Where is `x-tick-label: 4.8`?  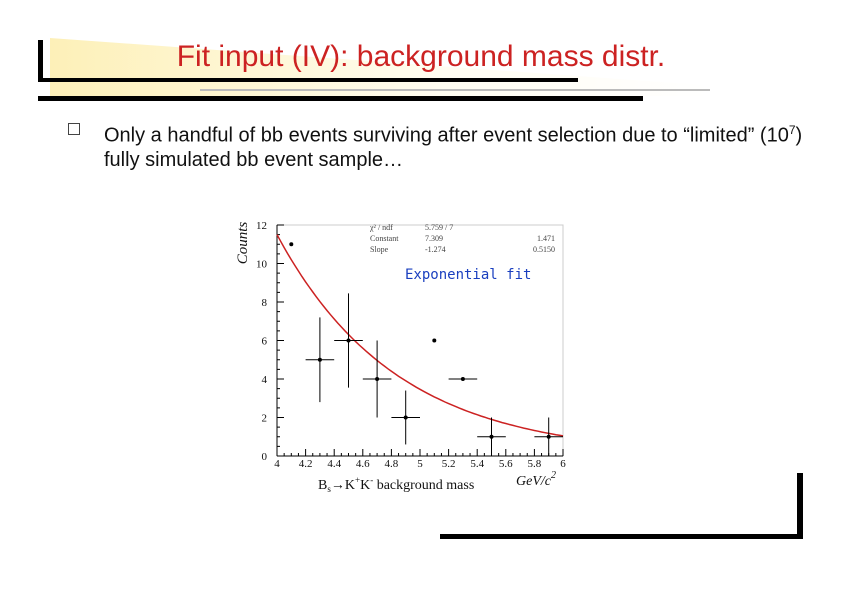
x-tick-label: 4.8 is located at coordinates (392, 464).